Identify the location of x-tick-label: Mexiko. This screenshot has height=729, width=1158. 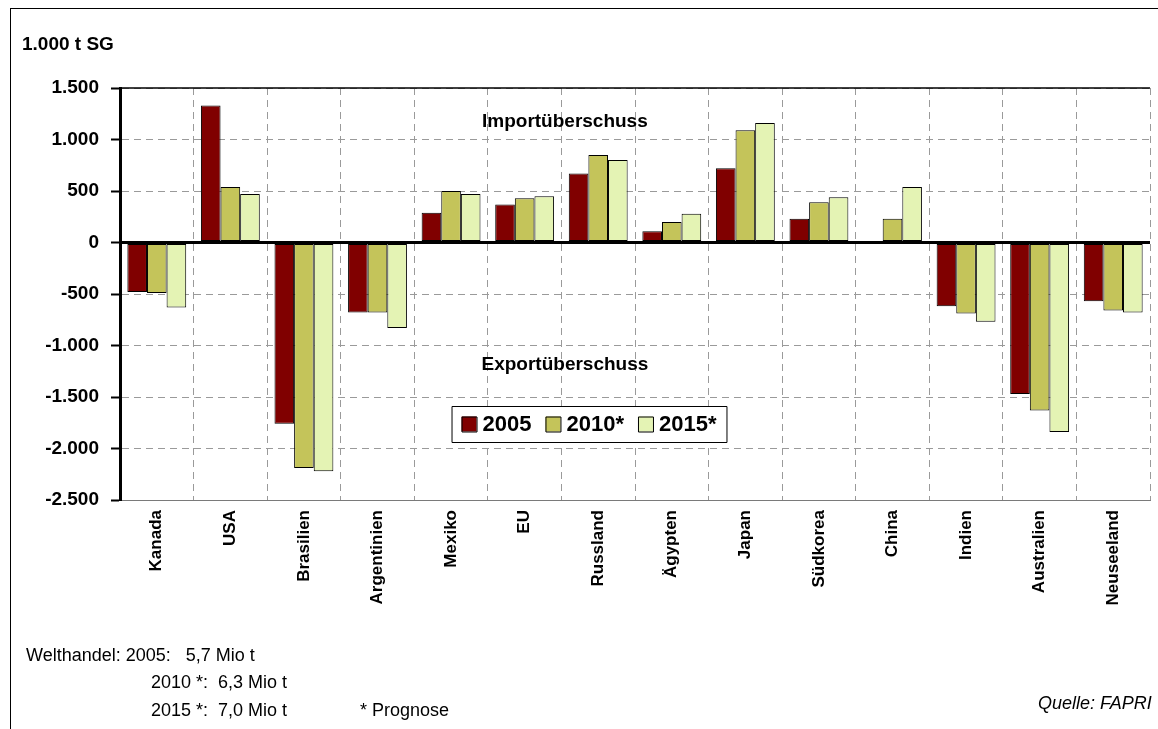
(450, 539).